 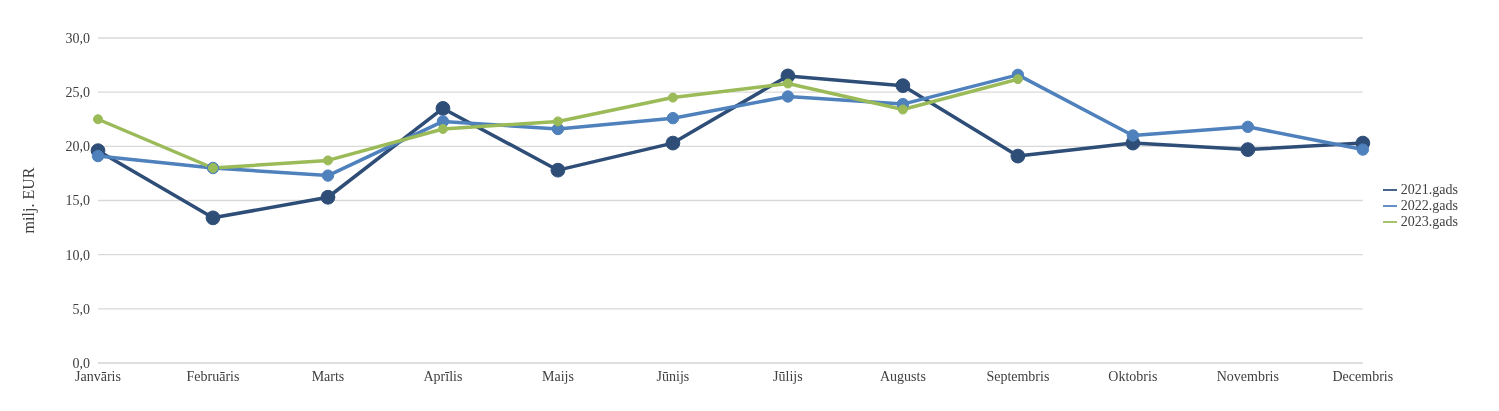 What do you see at coordinates (77, 147) in the screenshot?
I see `y-tick-label: 20,0` at bounding box center [77, 147].